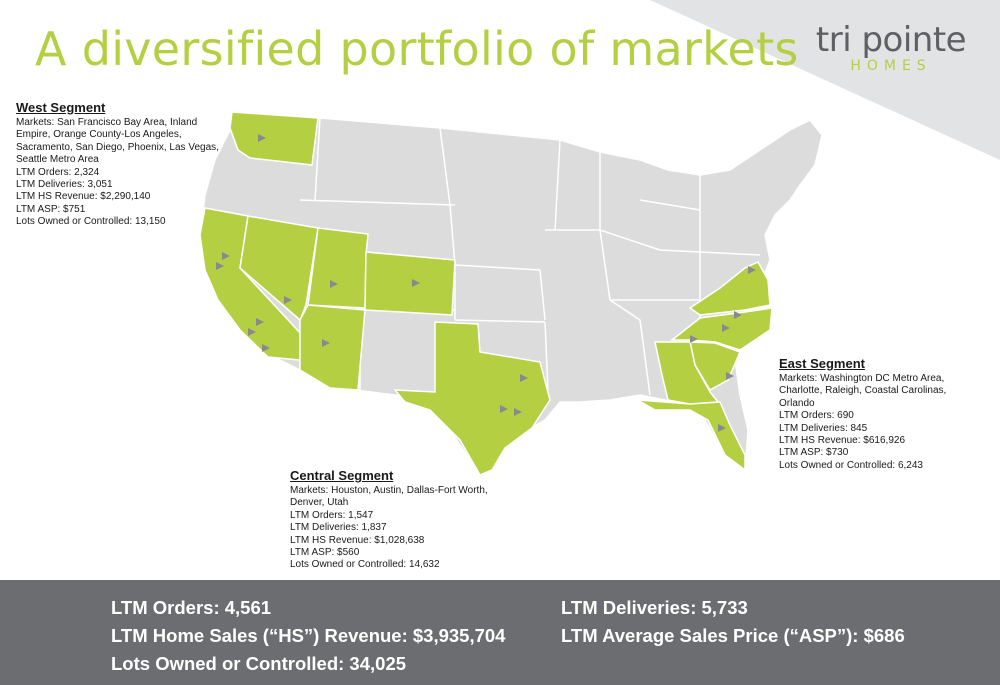 This screenshot has height=685, width=1000. Describe the element at coordinates (823, 428) in the screenshot. I see `east-deliveries: LTM Deliveries: 845` at that location.